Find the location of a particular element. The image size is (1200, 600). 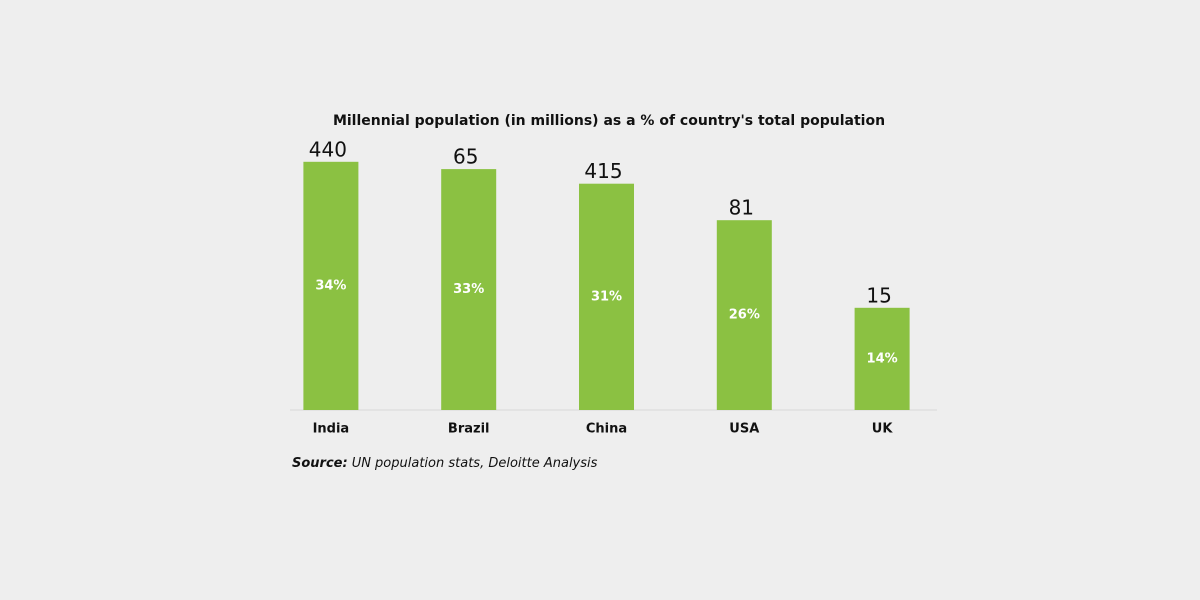

population-label: 65 is located at coordinates (465, 157).